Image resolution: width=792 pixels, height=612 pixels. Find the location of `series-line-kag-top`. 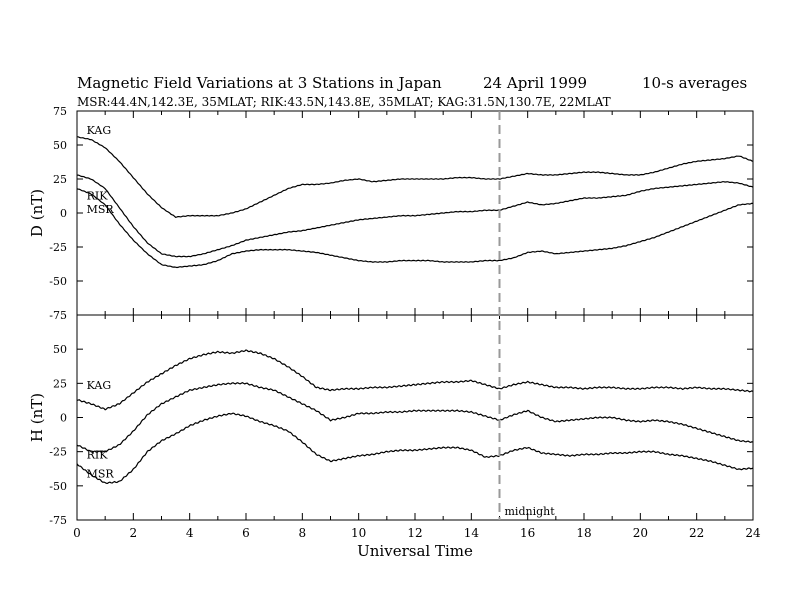

series-line-kag-top is located at coordinates (415, 177).